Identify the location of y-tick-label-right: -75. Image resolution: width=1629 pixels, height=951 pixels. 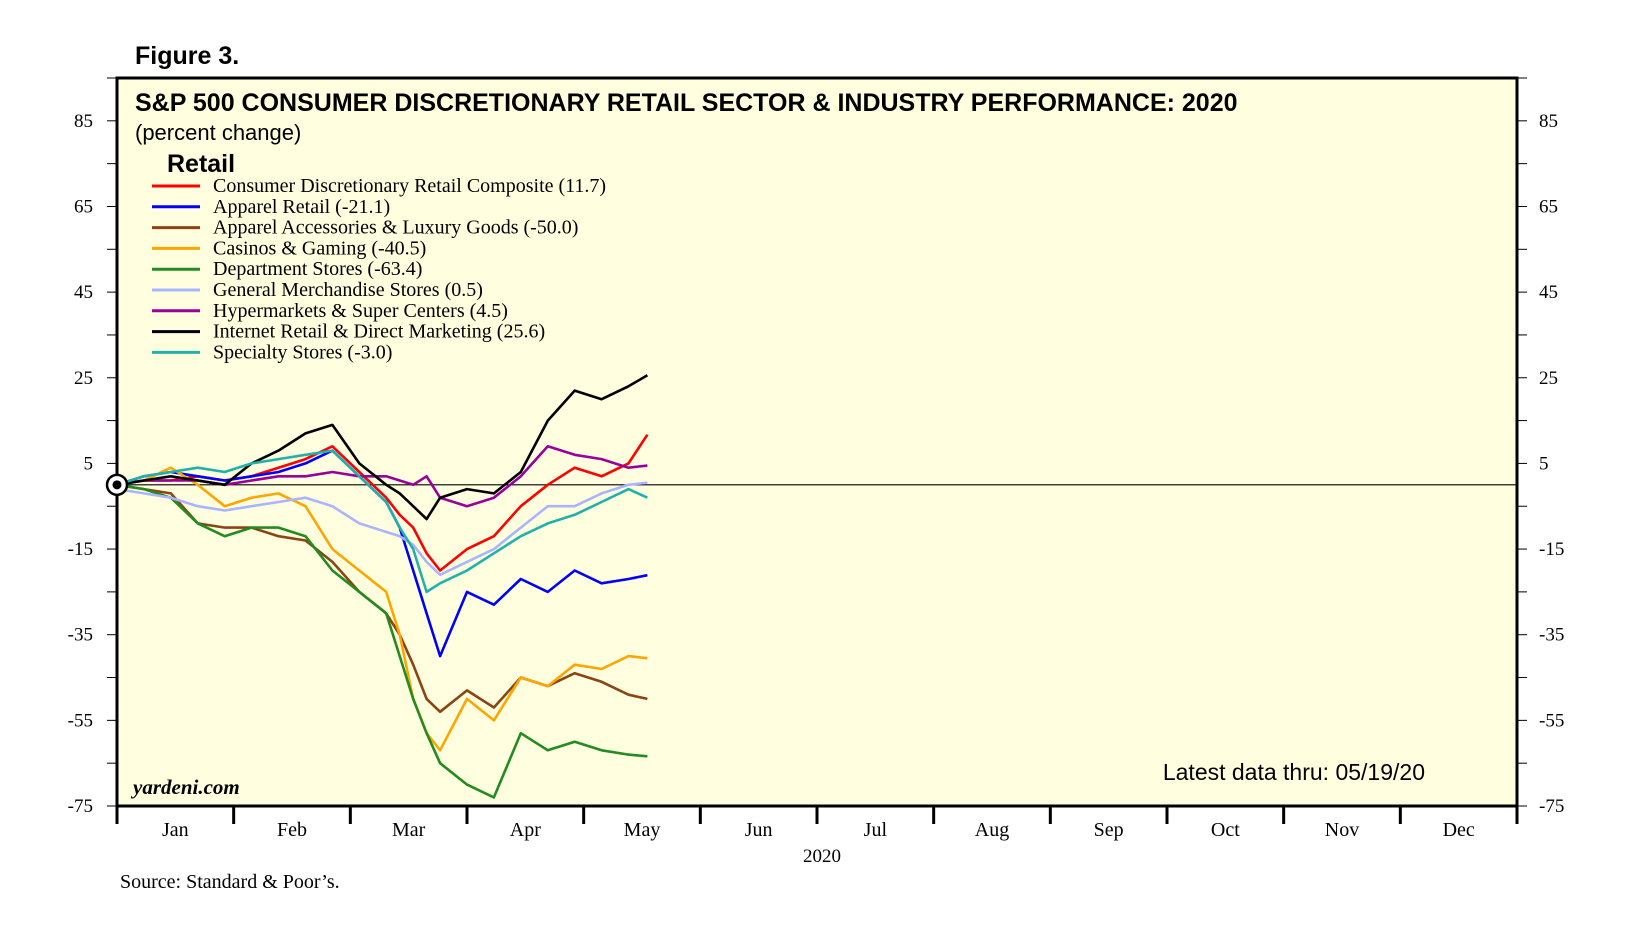
(1551, 806).